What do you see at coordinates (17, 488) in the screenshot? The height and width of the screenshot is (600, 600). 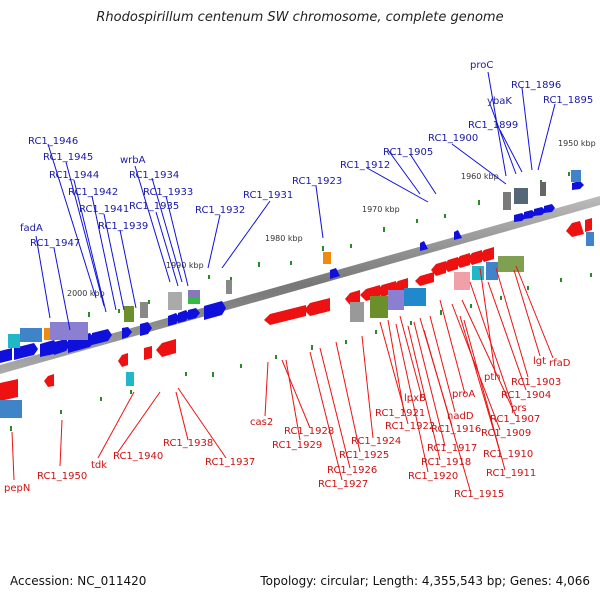 I see `gene-label: pepN` at bounding box center [17, 488].